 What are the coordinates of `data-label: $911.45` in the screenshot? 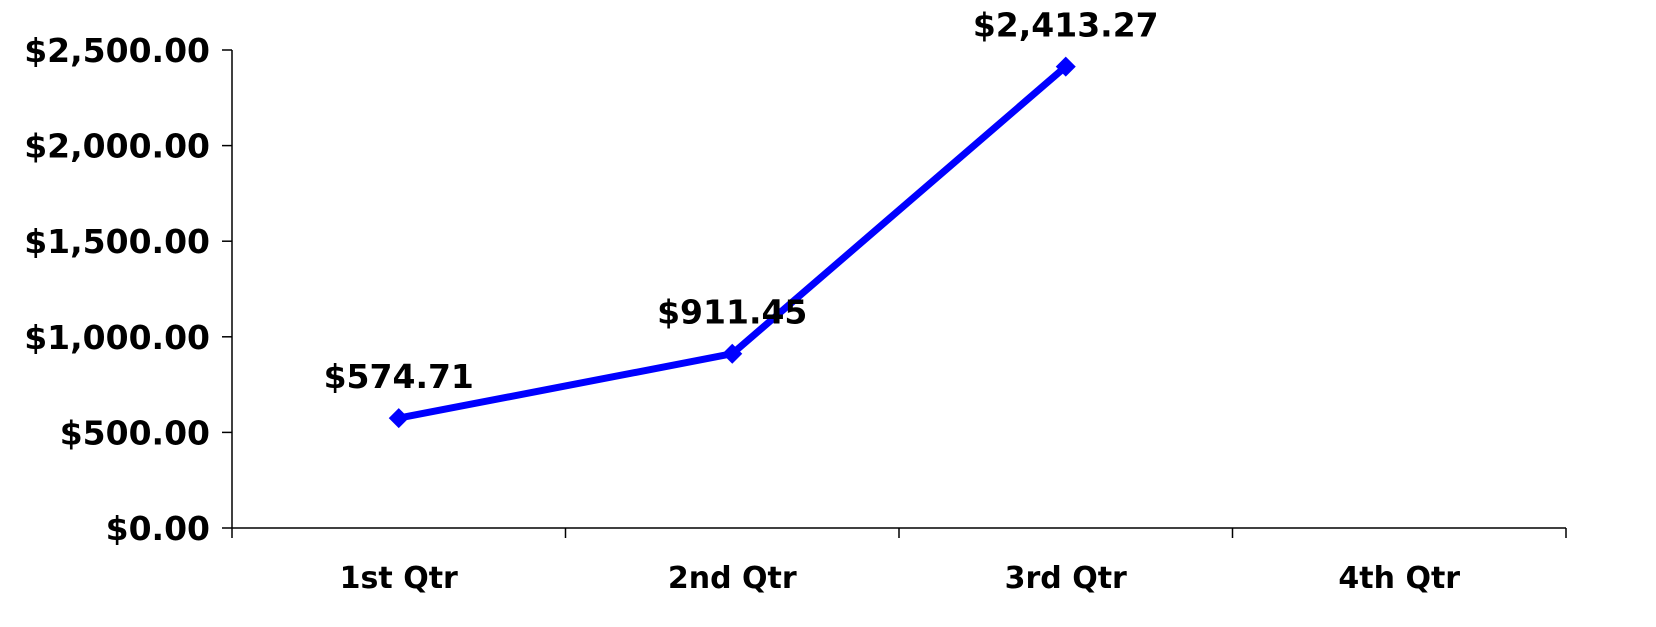 It's located at (732, 312).